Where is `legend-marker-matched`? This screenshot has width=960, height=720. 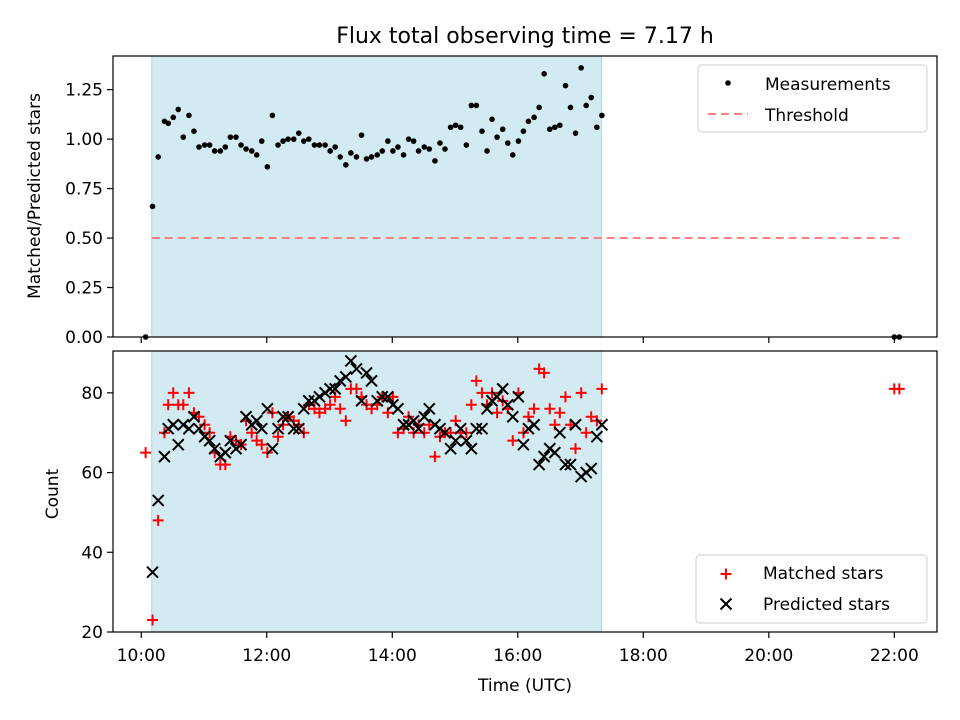 legend-marker-matched is located at coordinates (726, 574).